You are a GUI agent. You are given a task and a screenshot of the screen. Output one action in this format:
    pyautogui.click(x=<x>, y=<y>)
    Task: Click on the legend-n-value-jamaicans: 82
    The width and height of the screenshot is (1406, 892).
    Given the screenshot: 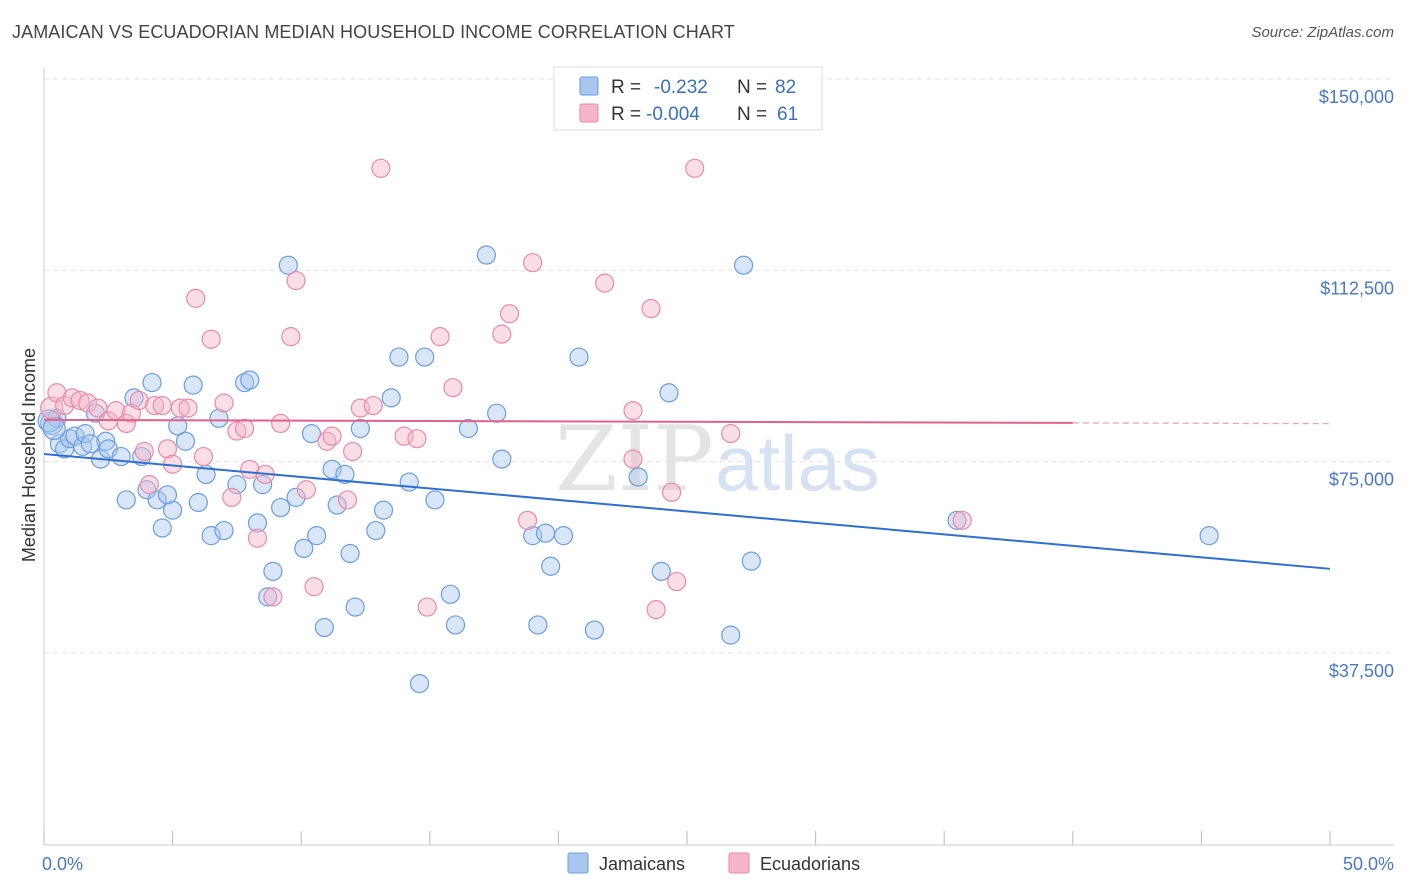 What is the action you would take?
    pyautogui.click(x=785, y=87)
    